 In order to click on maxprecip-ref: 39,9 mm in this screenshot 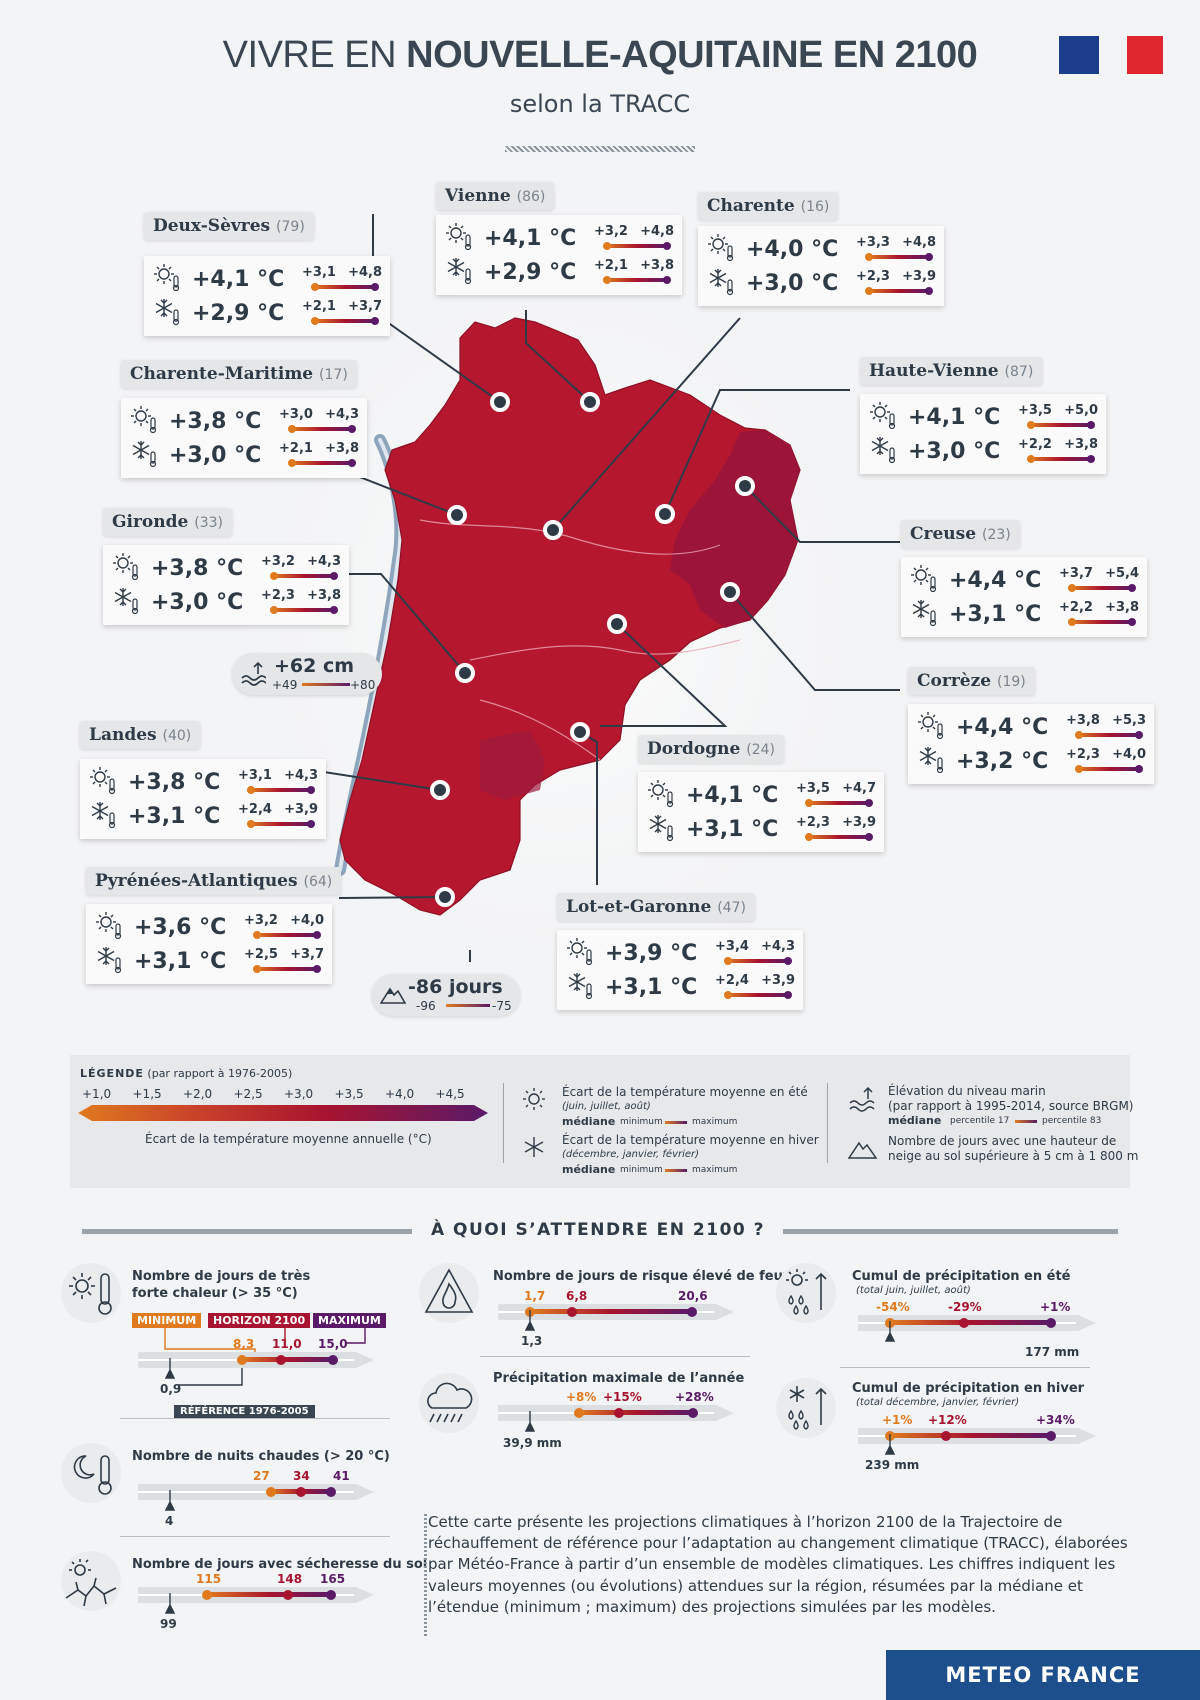, I will do `click(532, 1443)`.